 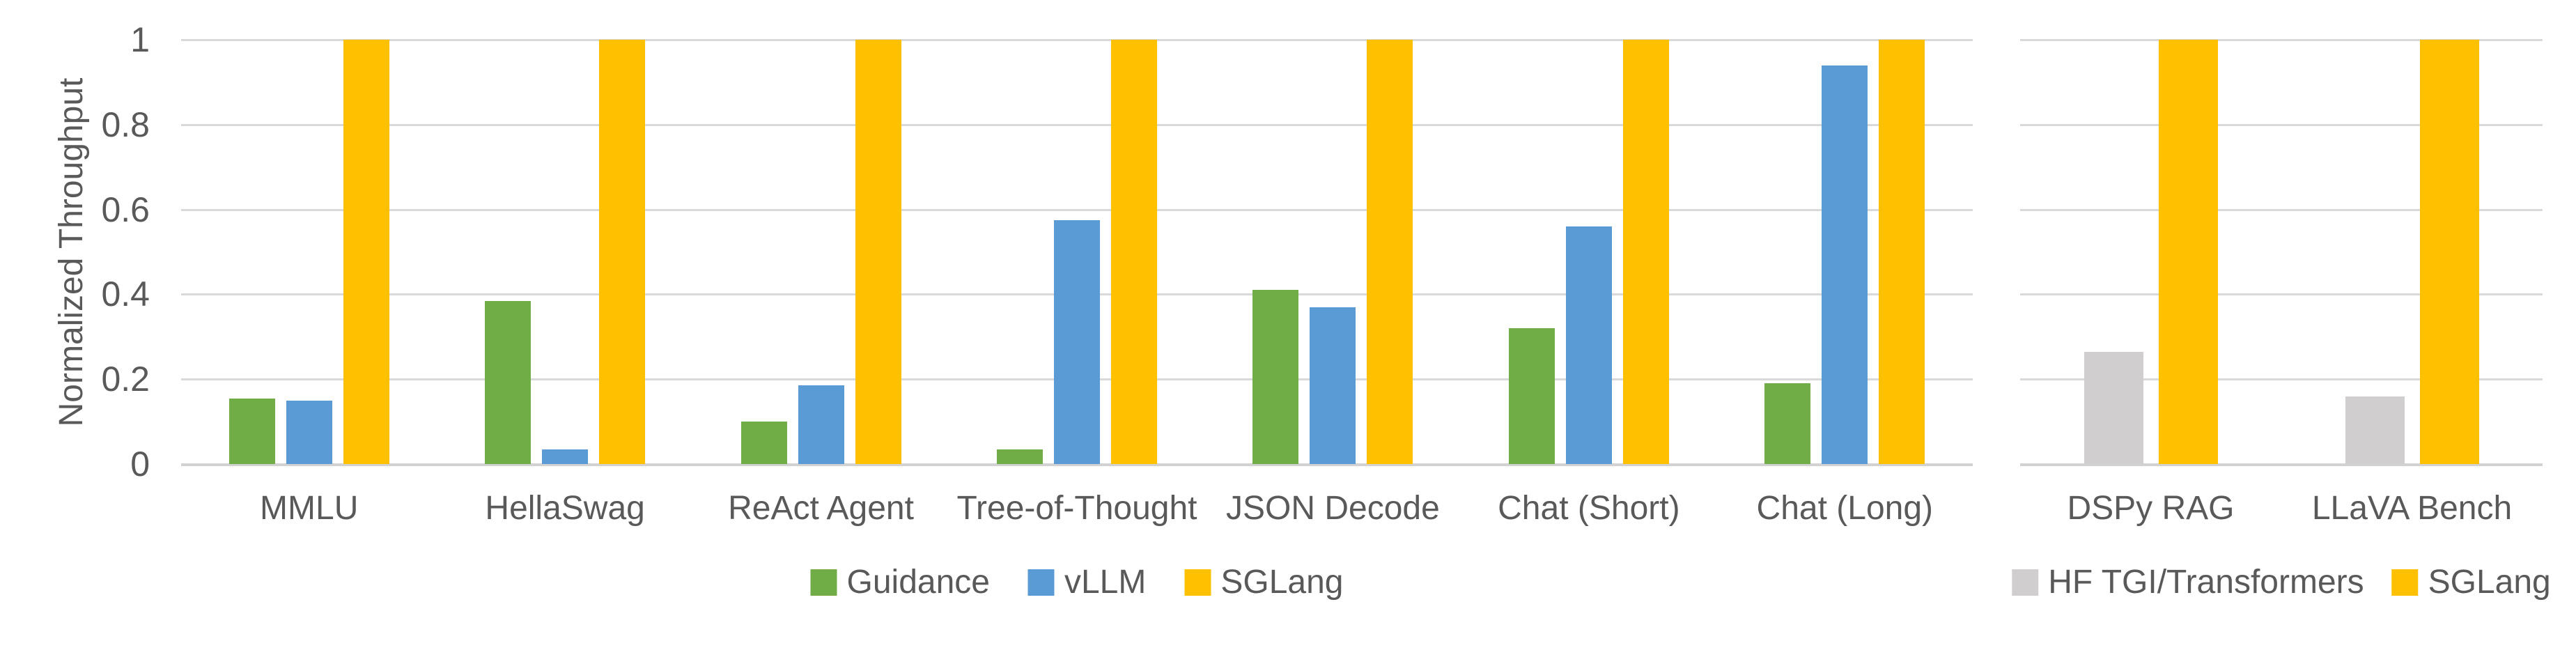 I want to click on right-chart-panel-legend: HF TGI/Transformers SGLang, so click(x=2281, y=582).